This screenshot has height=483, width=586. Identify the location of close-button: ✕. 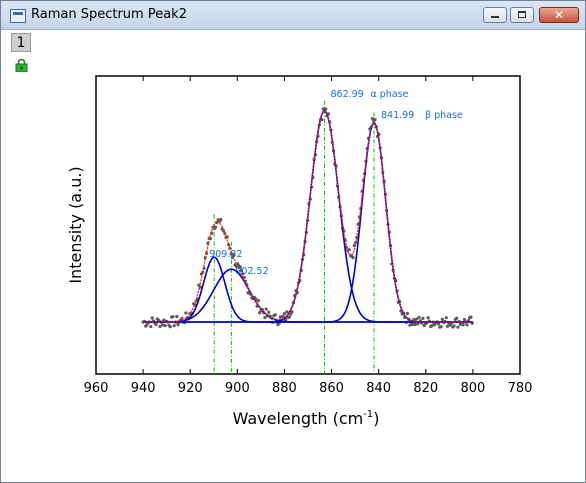
(559, 15).